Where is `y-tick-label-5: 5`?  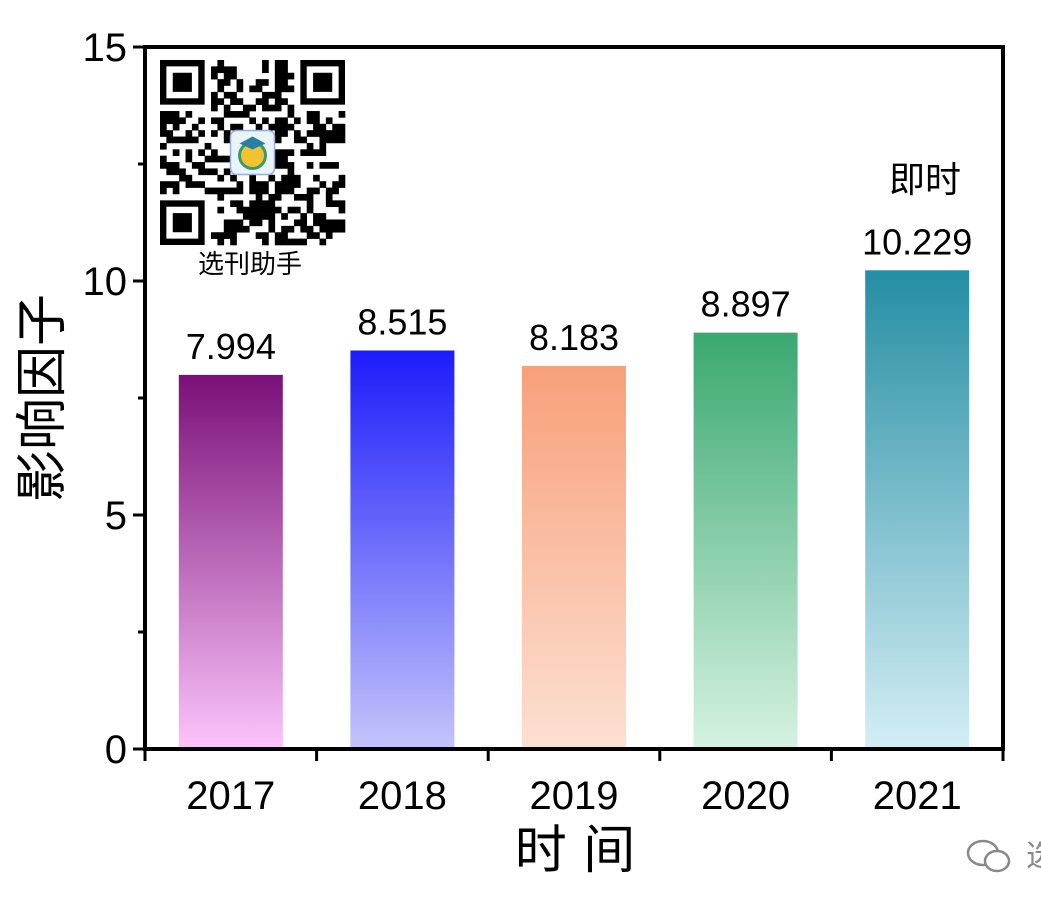
y-tick-label-5: 5 is located at coordinates (116, 516).